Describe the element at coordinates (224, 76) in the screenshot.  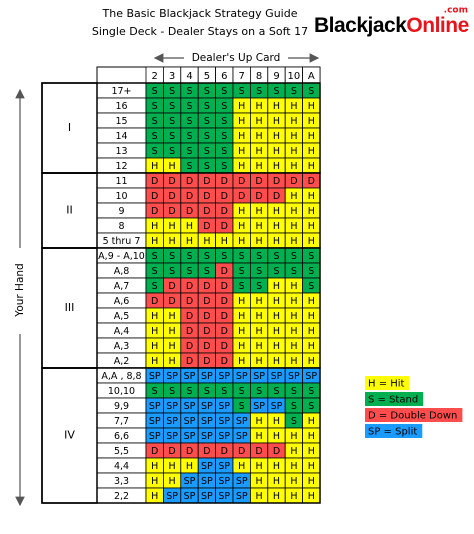
I see `column-label: 6` at that location.